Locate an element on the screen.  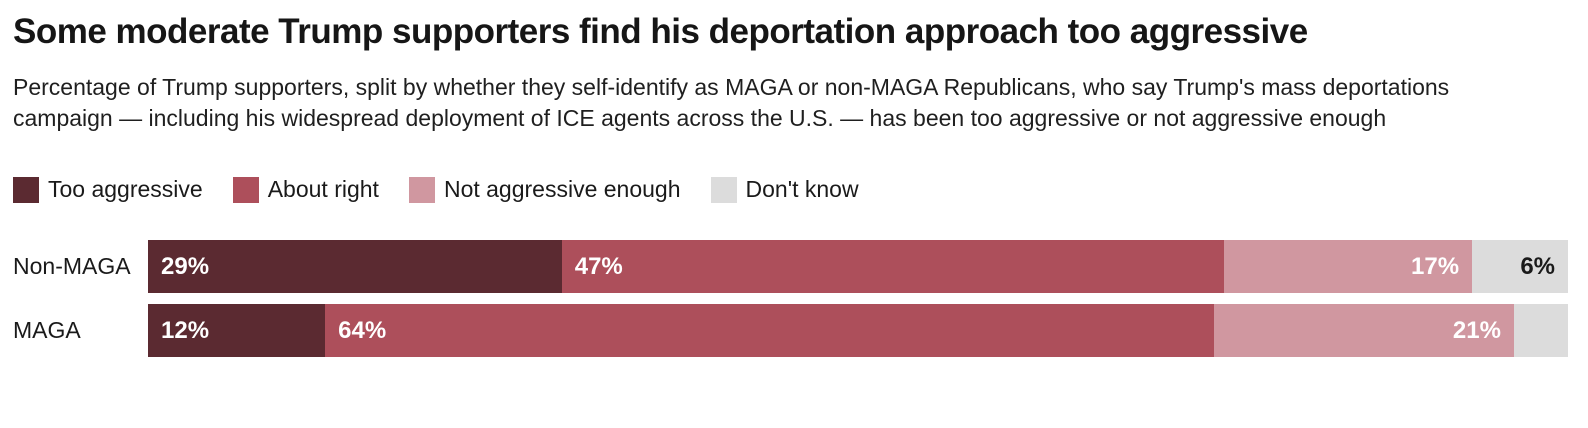
bar-segment-don-t-know is located at coordinates (1540, 330).